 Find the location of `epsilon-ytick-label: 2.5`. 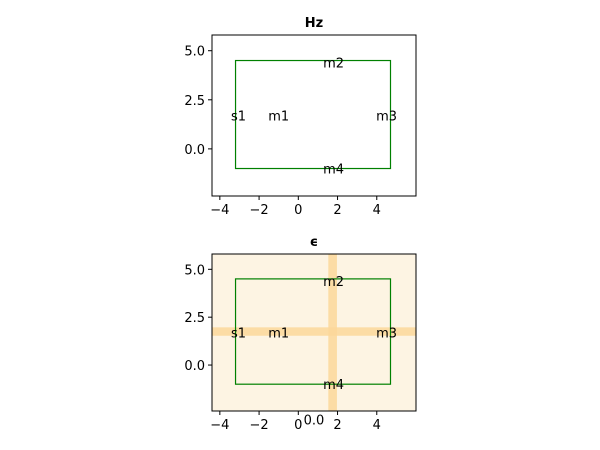

epsilon-ytick-label: 2.5 is located at coordinates (194, 318).